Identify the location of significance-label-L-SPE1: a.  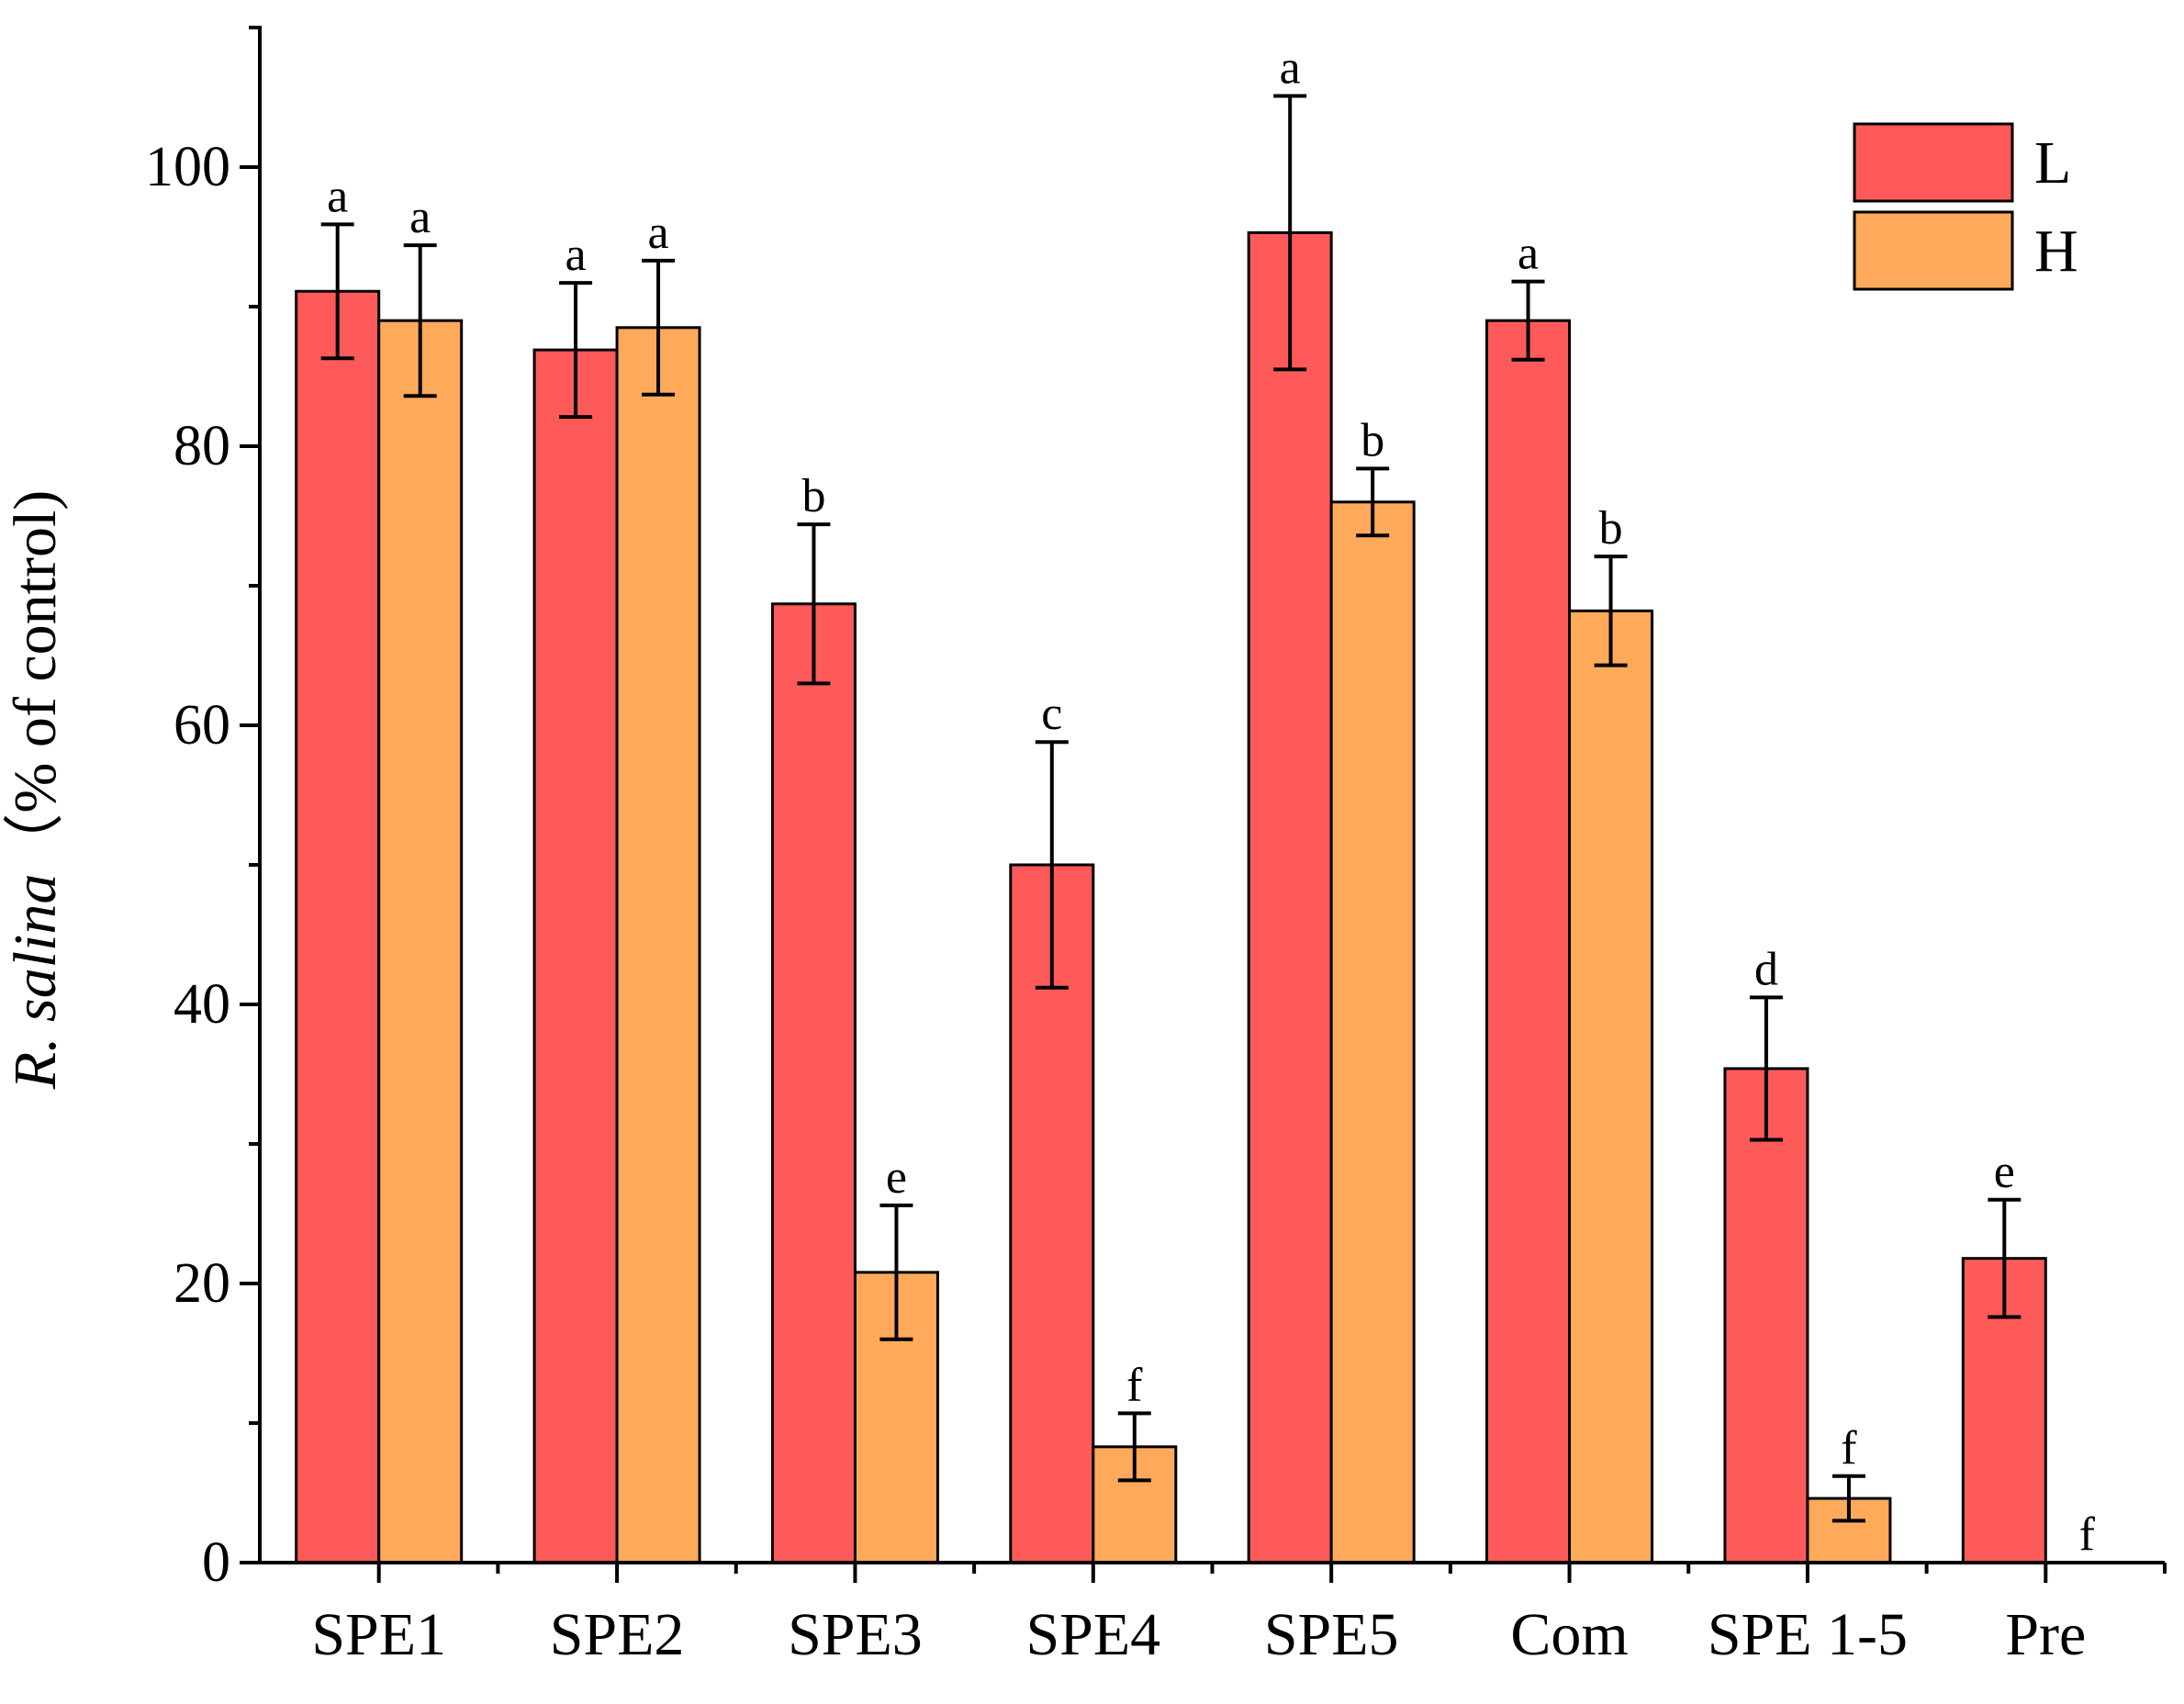
(337, 196).